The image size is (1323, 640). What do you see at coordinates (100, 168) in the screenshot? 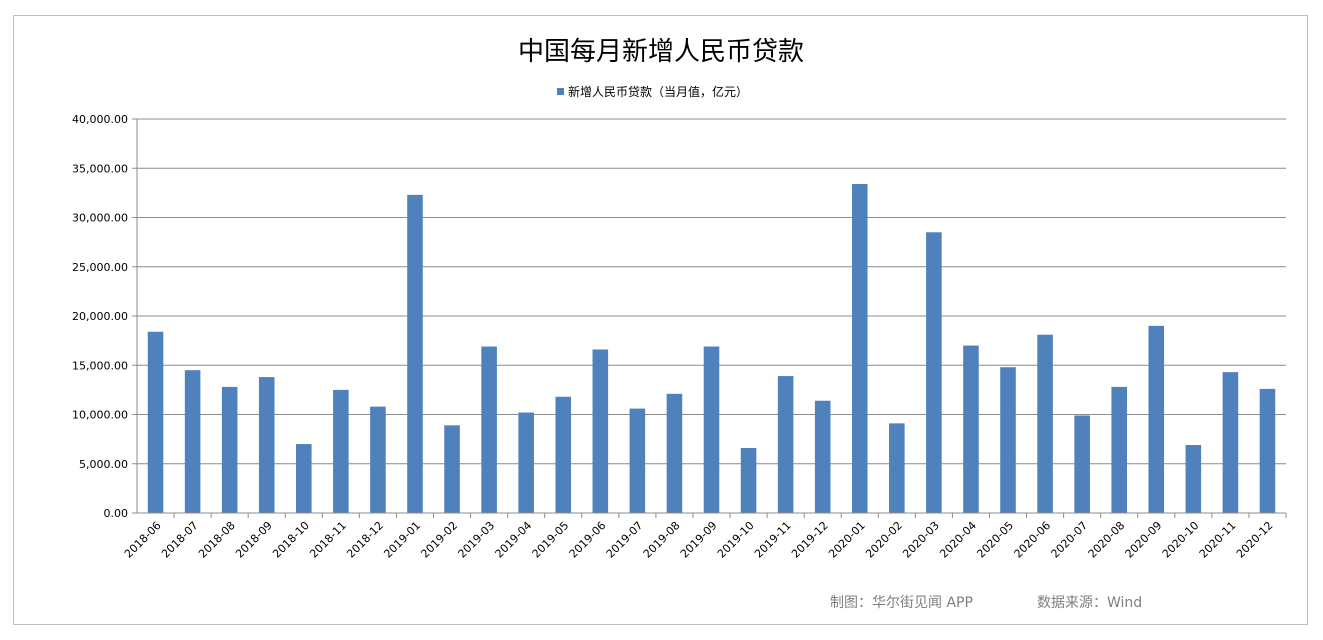
I see `y-tick-label: 35,000.00` at bounding box center [100, 168].